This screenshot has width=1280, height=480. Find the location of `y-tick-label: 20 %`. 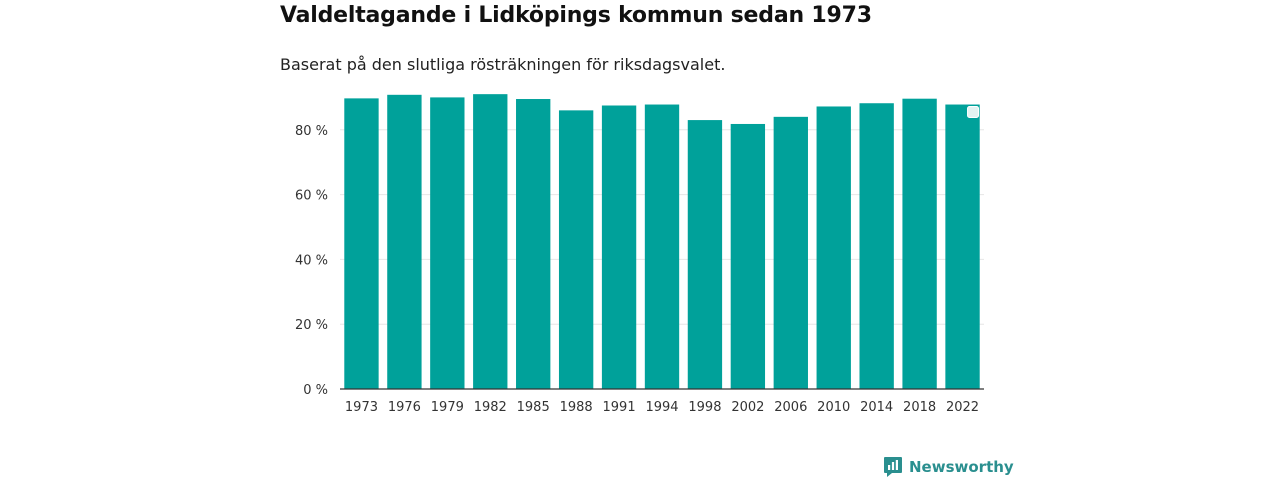

y-tick-label: 20 % is located at coordinates (311, 325).